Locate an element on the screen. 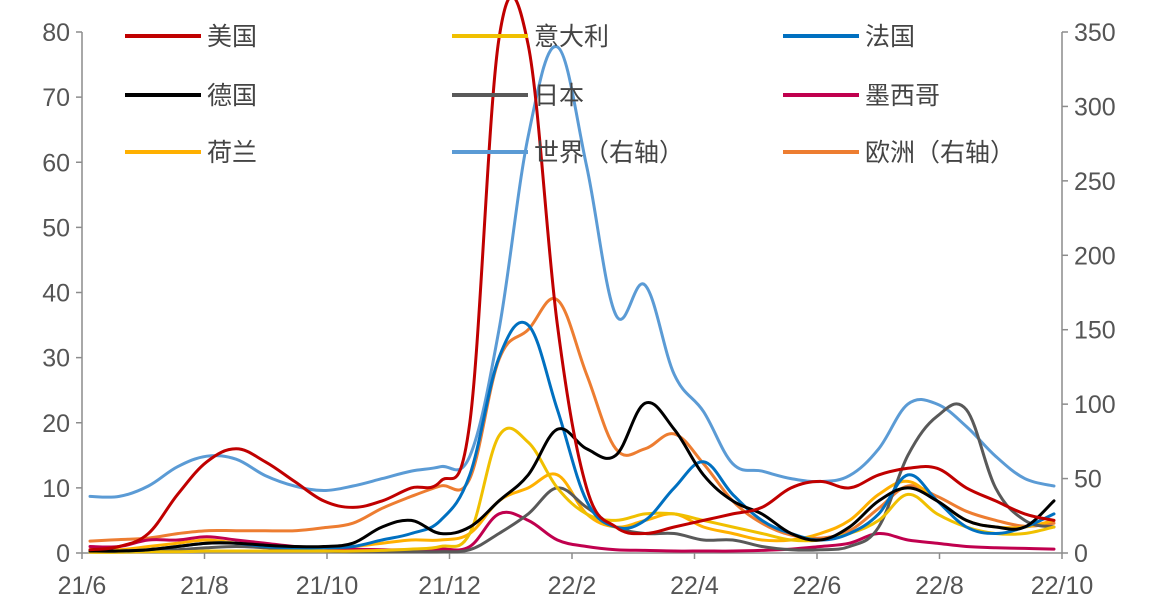  legend-label: 德国 is located at coordinates (232, 95).